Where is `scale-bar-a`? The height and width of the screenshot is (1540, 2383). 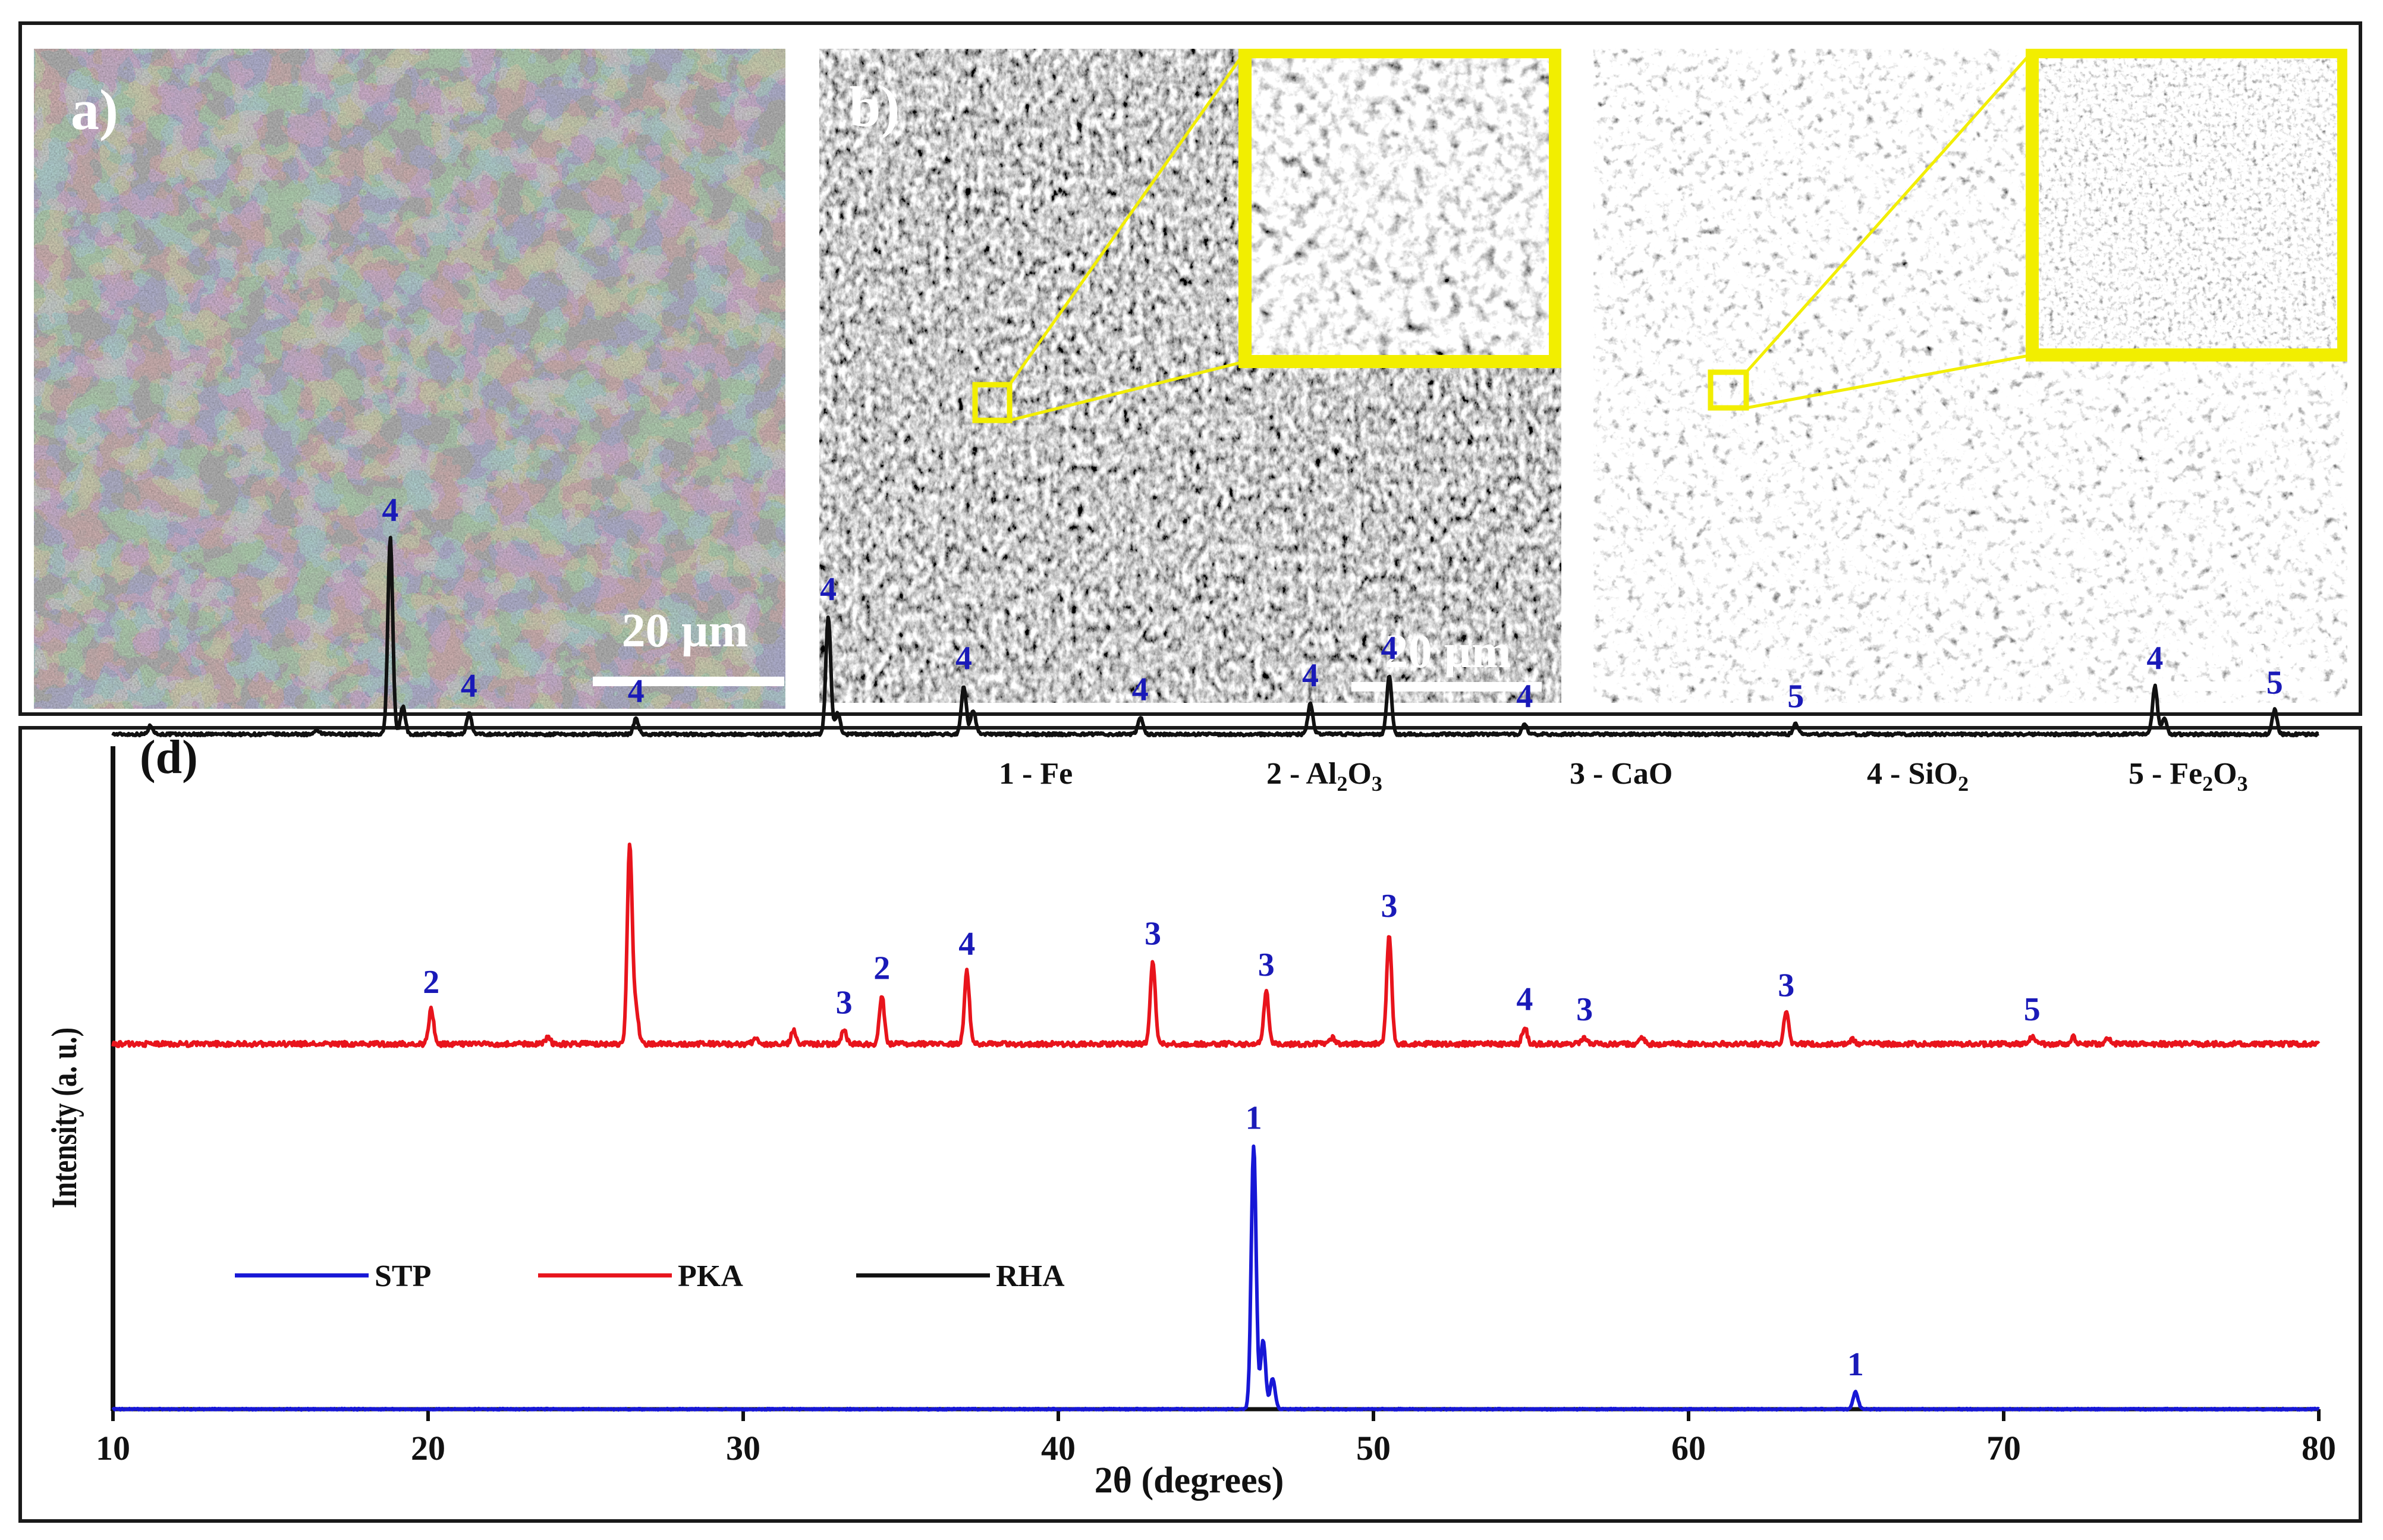
scale-bar-a is located at coordinates (689, 682).